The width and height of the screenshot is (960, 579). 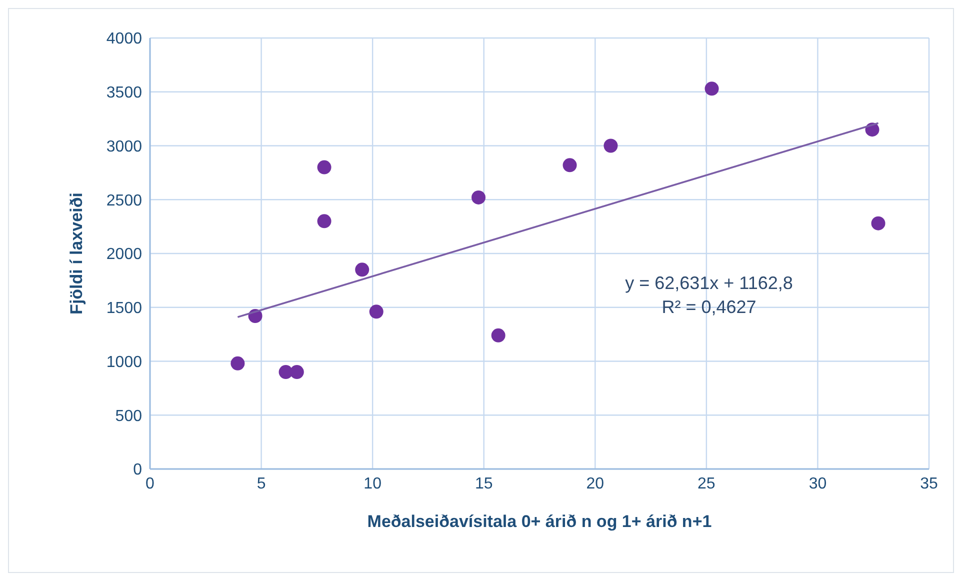 I want to click on annotation: y = 62,631x + 1162,8, so click(x=709, y=283).